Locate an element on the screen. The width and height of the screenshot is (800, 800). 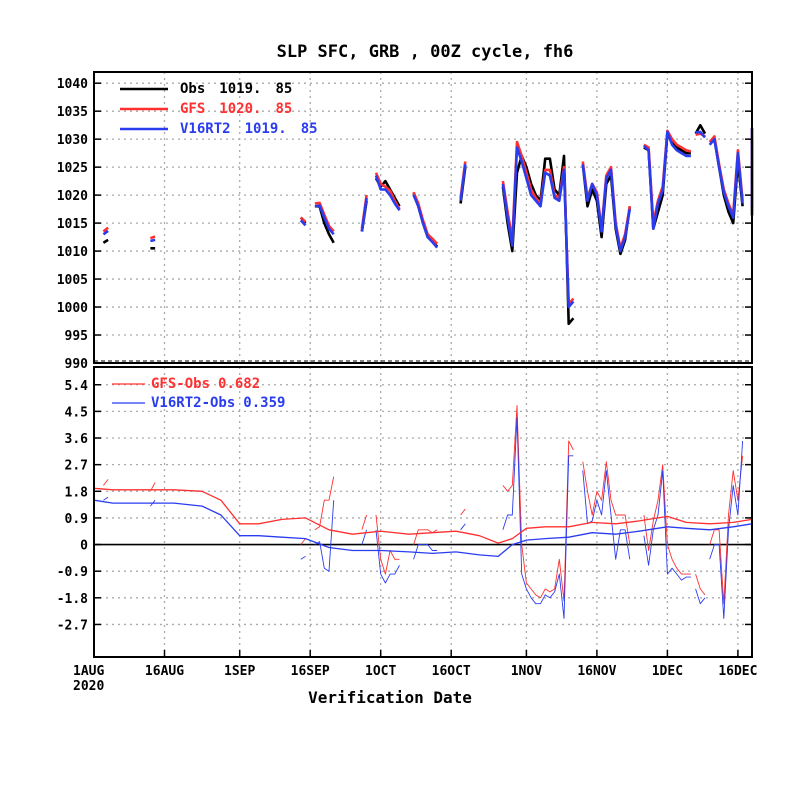
bottom-y-tick-label: -2.7 is located at coordinates (72, 625).